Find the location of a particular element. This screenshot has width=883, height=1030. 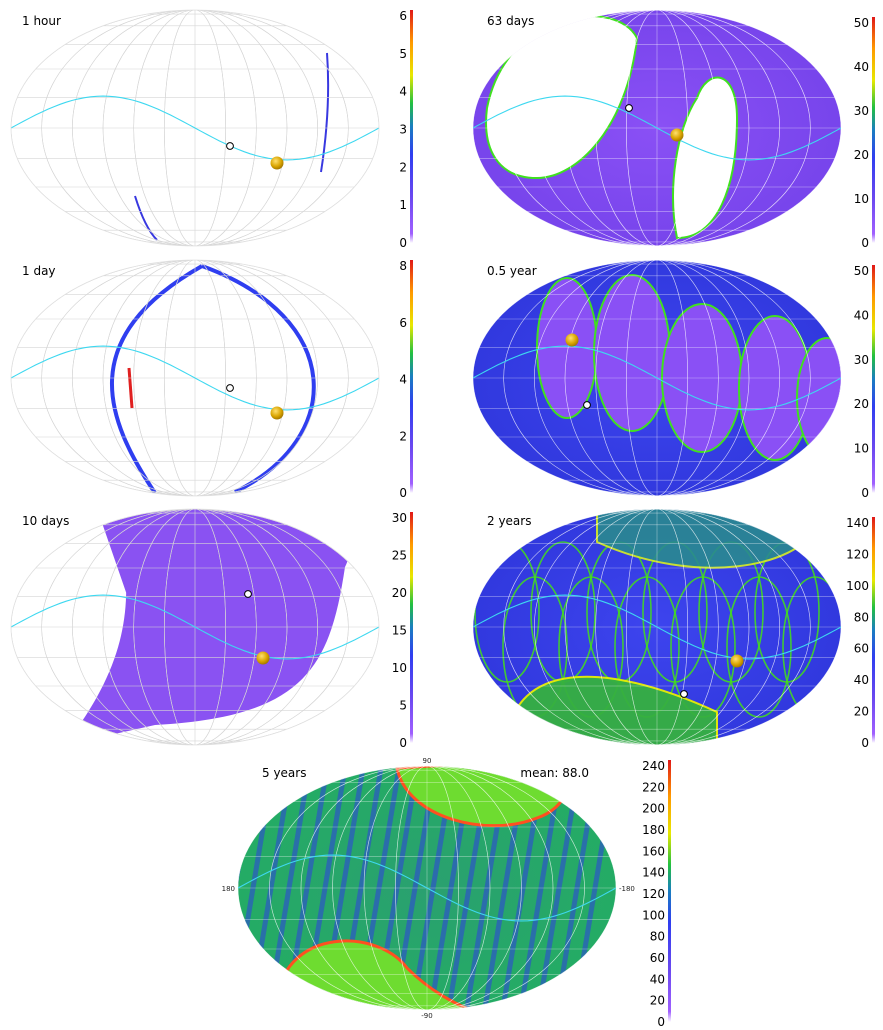

axis-label-left: 180 is located at coordinates (228, 889).